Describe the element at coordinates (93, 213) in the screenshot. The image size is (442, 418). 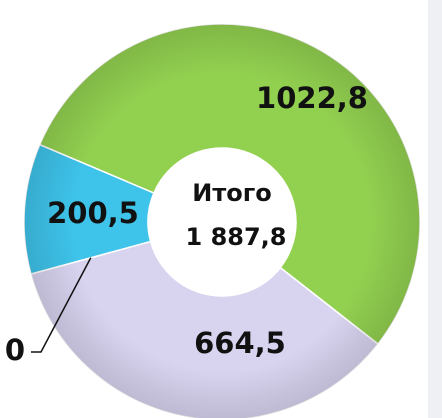
I see `data-label: 200,5` at that location.